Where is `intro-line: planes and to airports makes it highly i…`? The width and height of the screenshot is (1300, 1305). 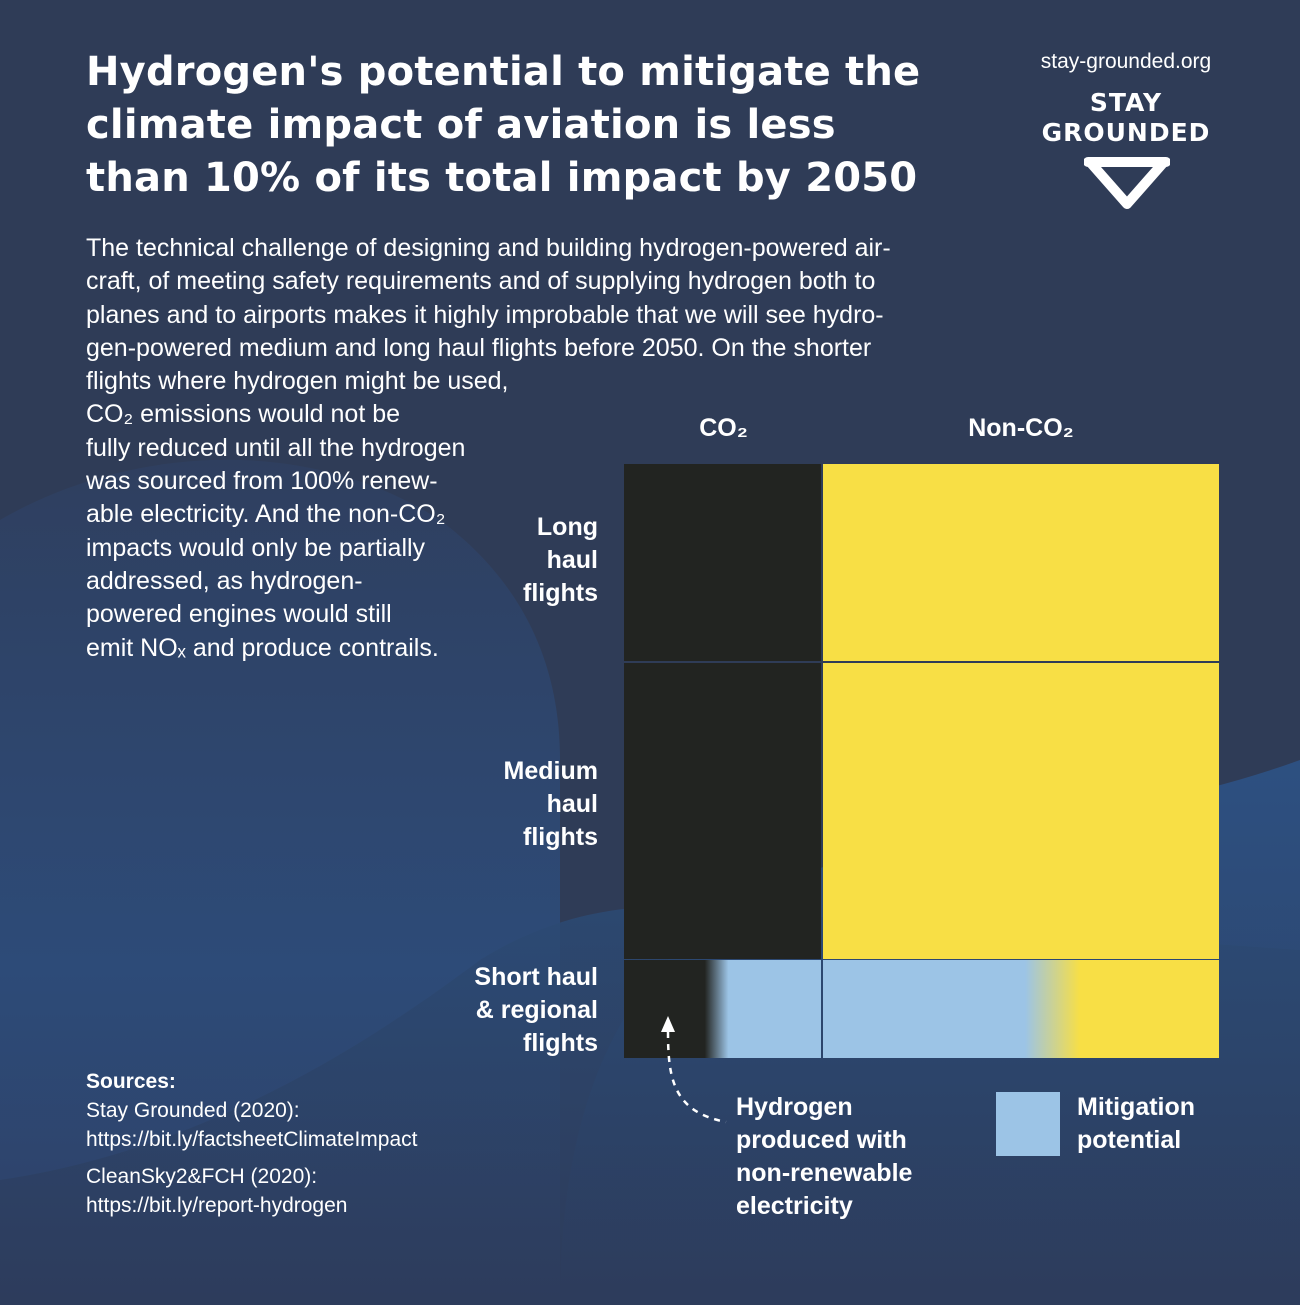
intro-line: planes and to airports makes it highly i… is located at coordinates (485, 314).